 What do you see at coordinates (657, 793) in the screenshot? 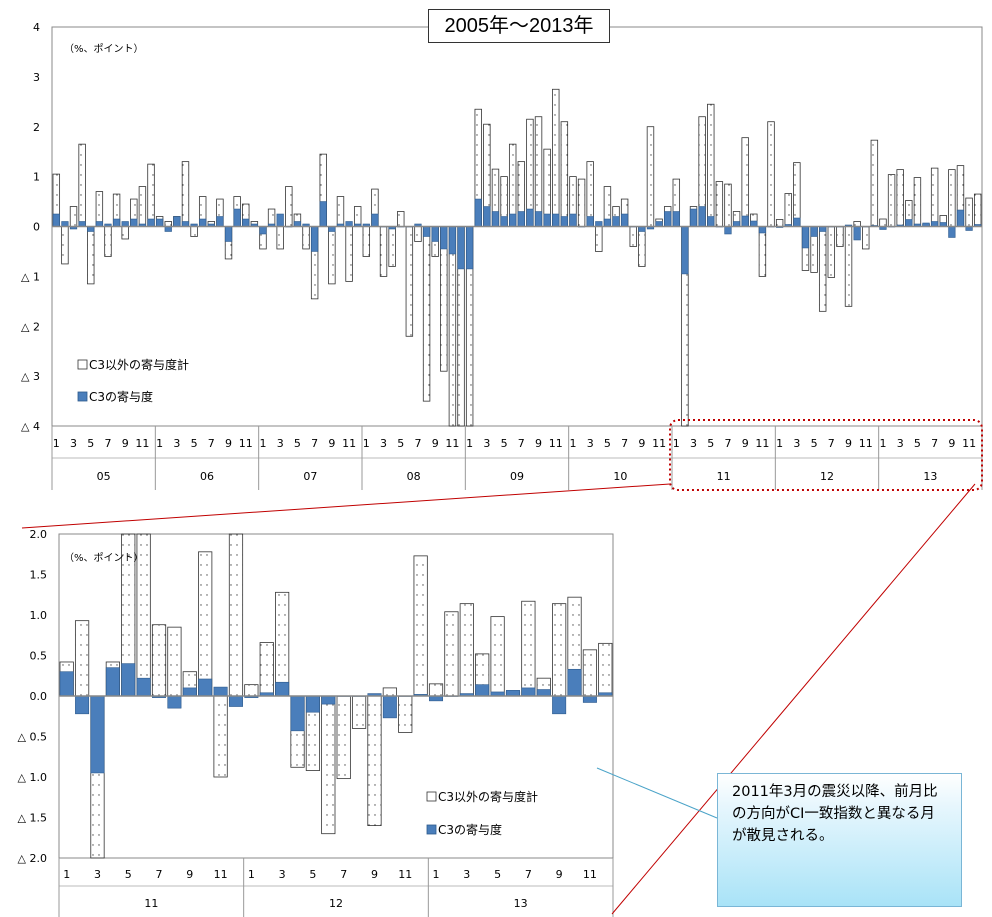
I see `callout-pointer` at bounding box center [657, 793].